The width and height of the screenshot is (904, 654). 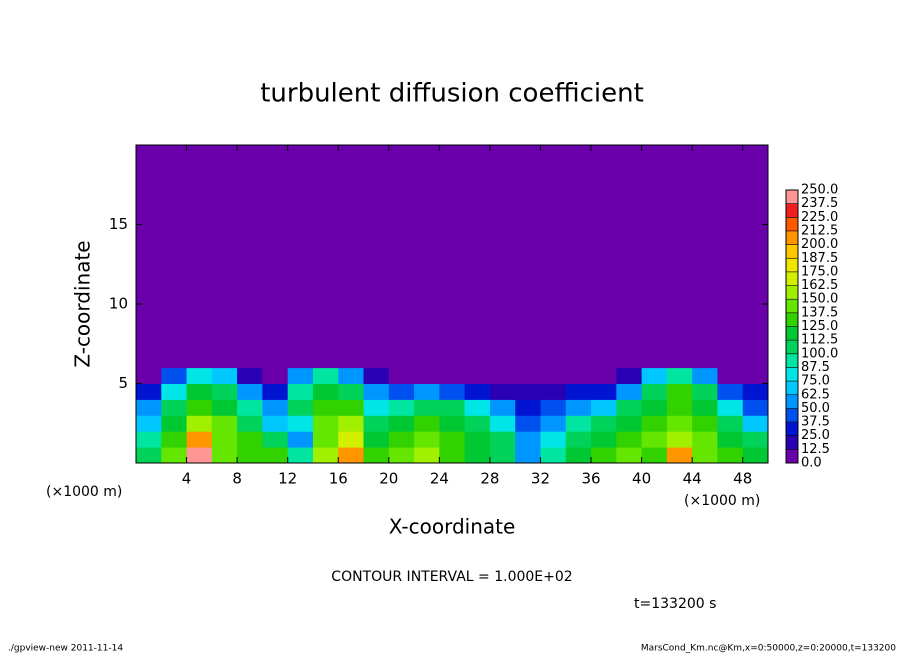 I want to click on y-axis-label: Z-coordinate, so click(x=83, y=303).